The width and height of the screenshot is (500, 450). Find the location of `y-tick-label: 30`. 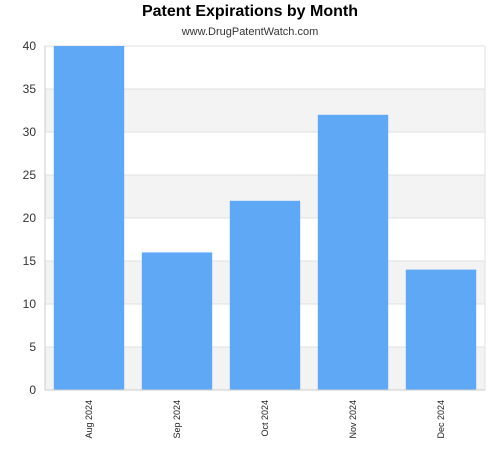

y-tick-label: 30 is located at coordinates (30, 132).